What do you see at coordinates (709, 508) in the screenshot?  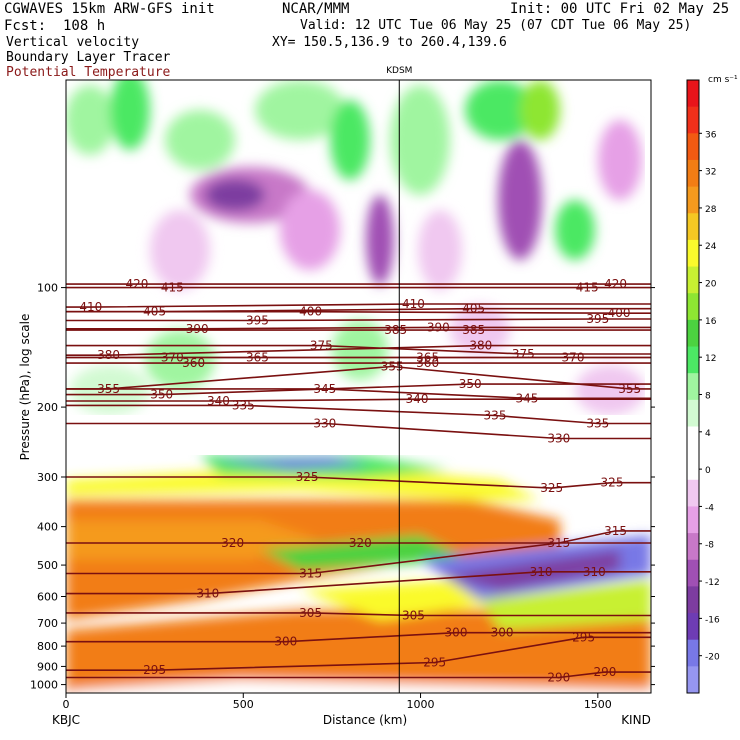 I see `colorbar-label: -4` at bounding box center [709, 508].